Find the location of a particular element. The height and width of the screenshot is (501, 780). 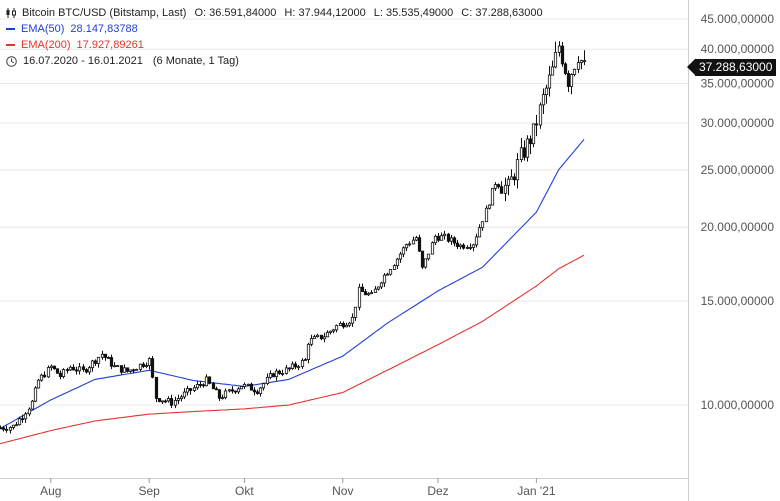

y-tick-label: 45.000,00000 is located at coordinates (738, 19).